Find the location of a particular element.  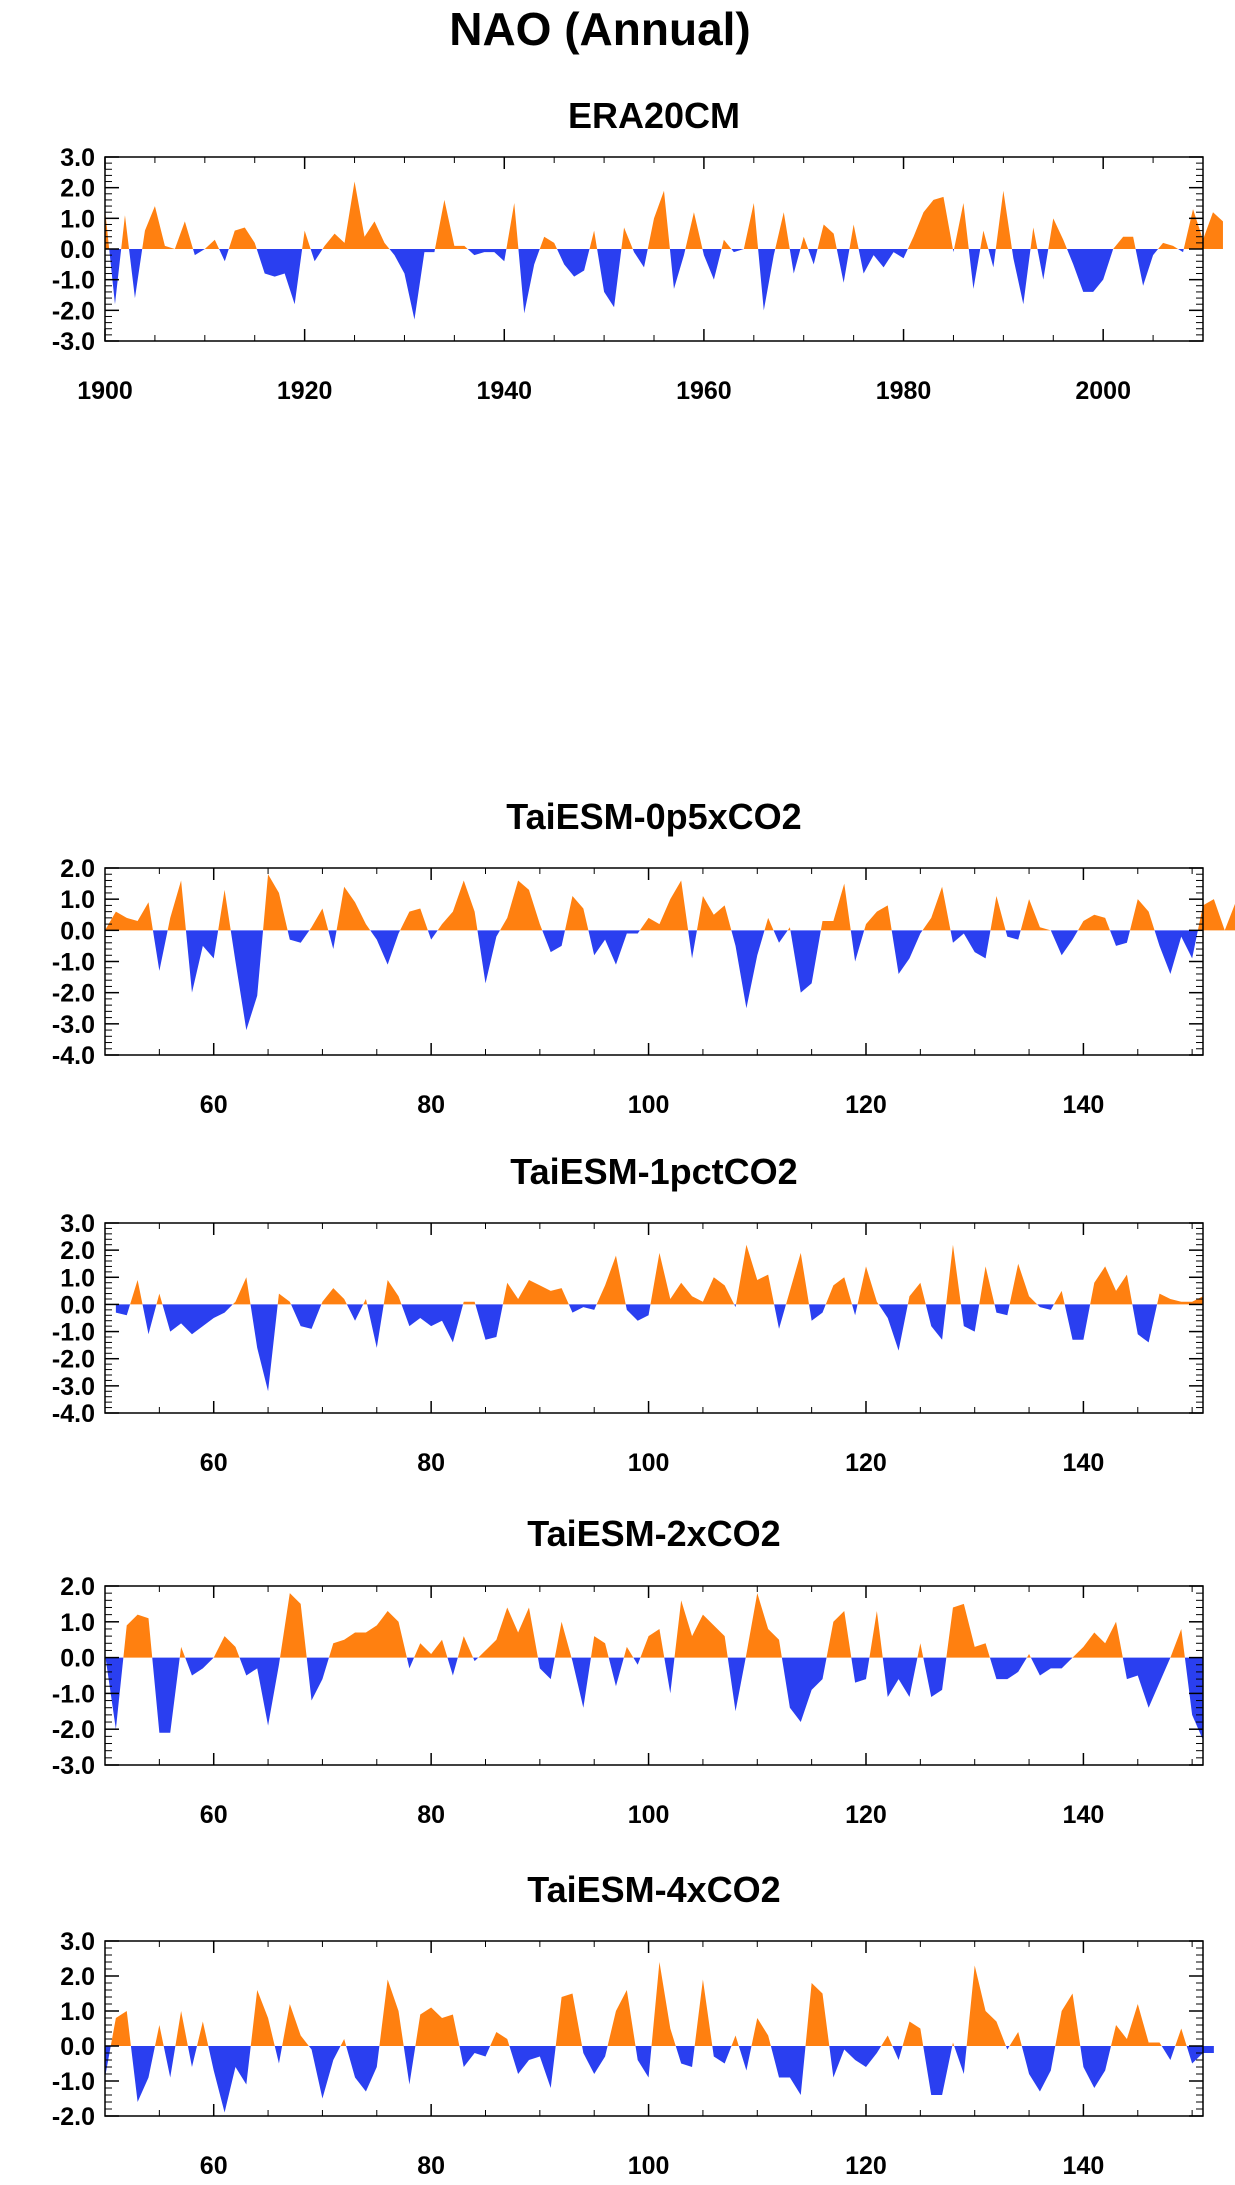

panel-title: TaiESM-2xCO2 is located at coordinates (653, 1533).